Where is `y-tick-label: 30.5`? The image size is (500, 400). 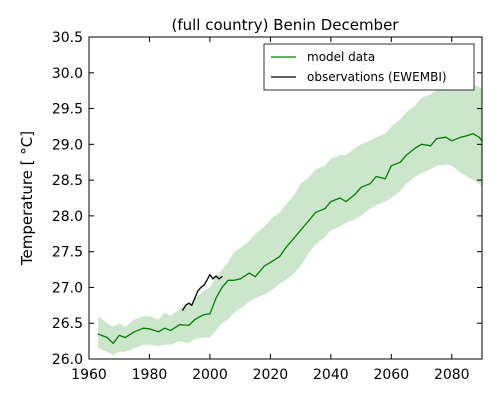
y-tick-label: 30.5 is located at coordinates (67, 38).